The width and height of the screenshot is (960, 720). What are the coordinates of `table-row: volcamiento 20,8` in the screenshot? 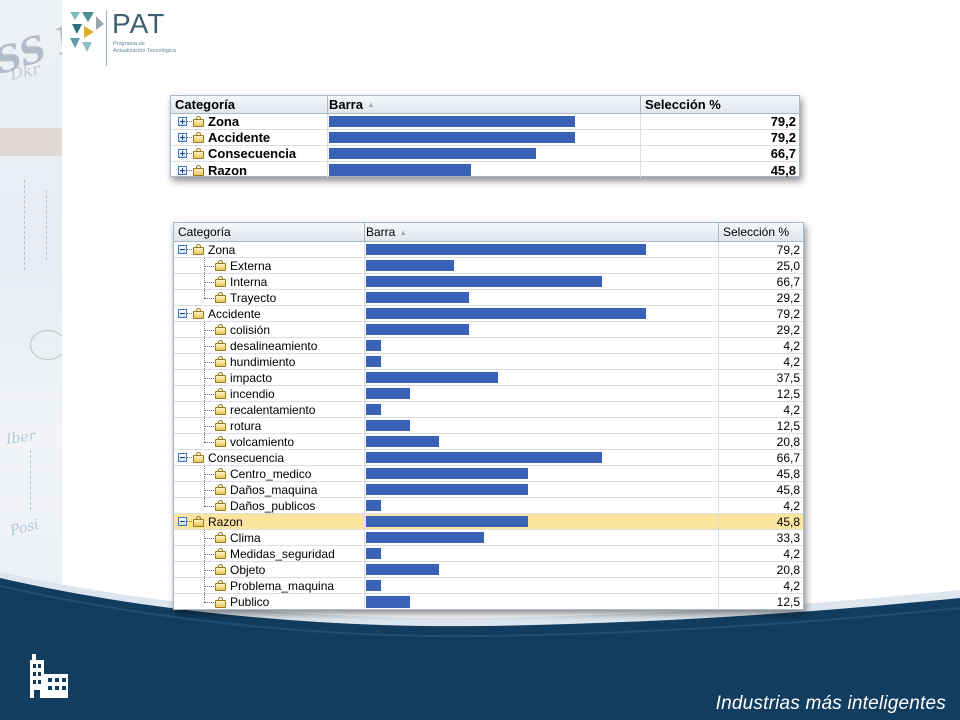 It's located at (488, 442).